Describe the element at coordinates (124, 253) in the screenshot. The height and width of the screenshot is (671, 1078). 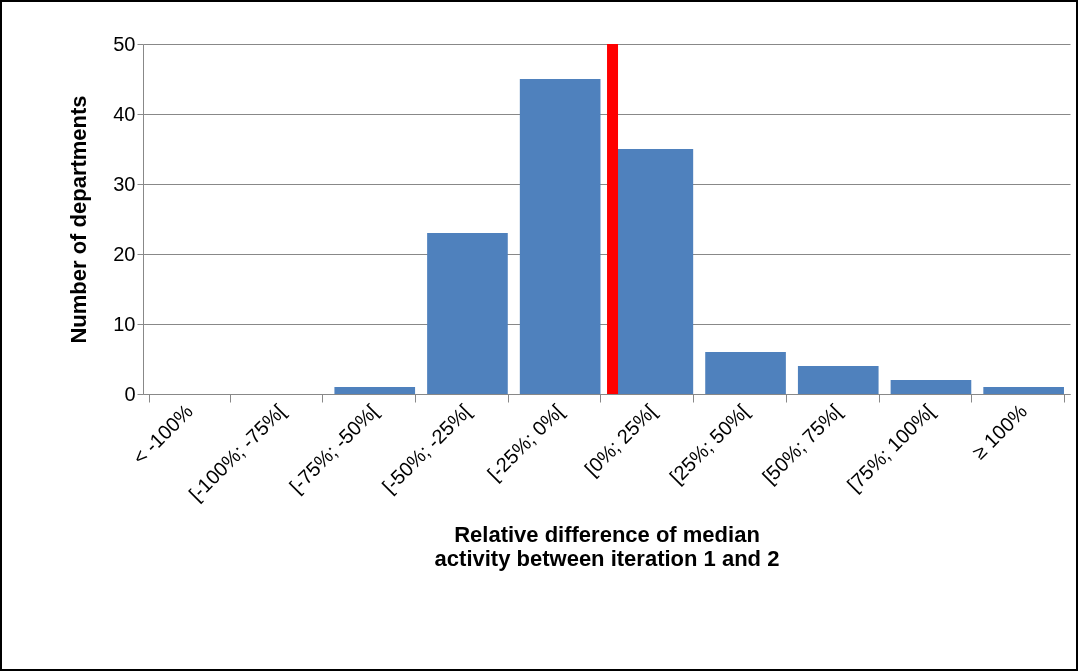
I see `y-tick-label: 20` at that location.